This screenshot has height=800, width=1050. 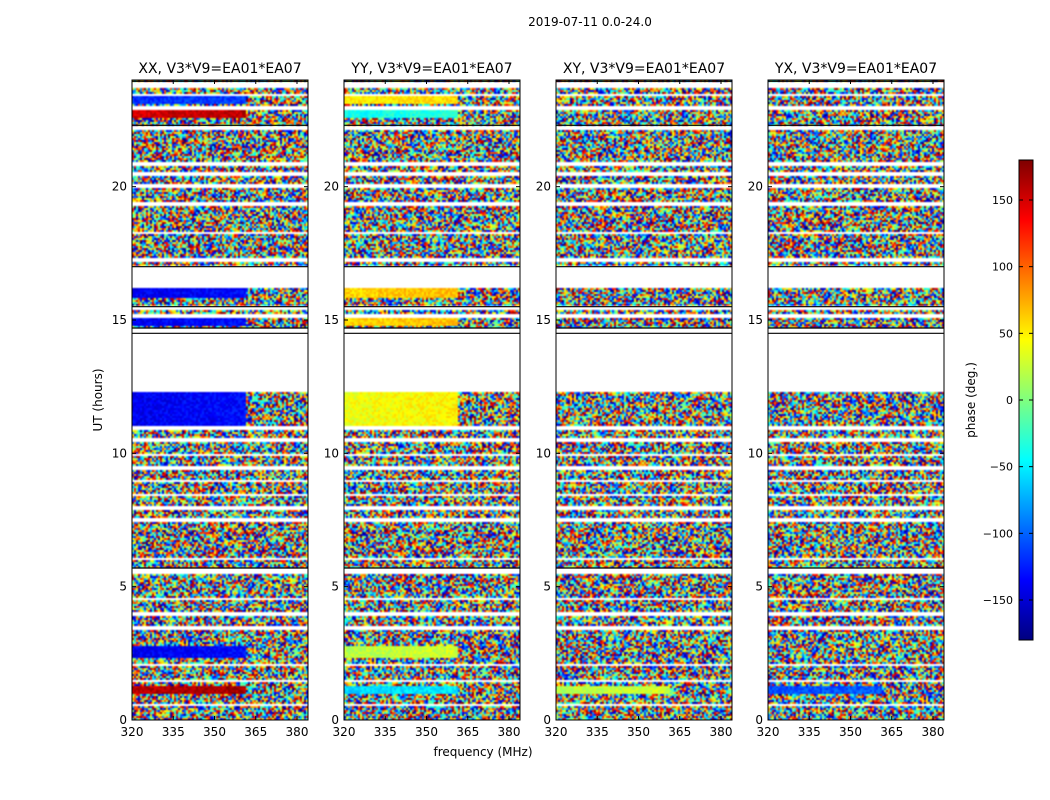 What do you see at coordinates (590, 22) in the screenshot?
I see `figure-title: 2019-07-11 0.0-24.0` at bounding box center [590, 22].